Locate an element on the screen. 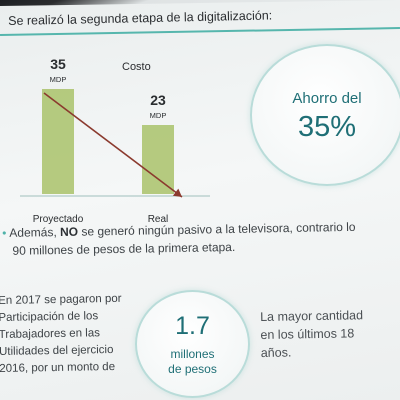 Image resolution: width=400 pixels, height=400 pixels. bullet-prefix: Además, is located at coordinates (35, 232).